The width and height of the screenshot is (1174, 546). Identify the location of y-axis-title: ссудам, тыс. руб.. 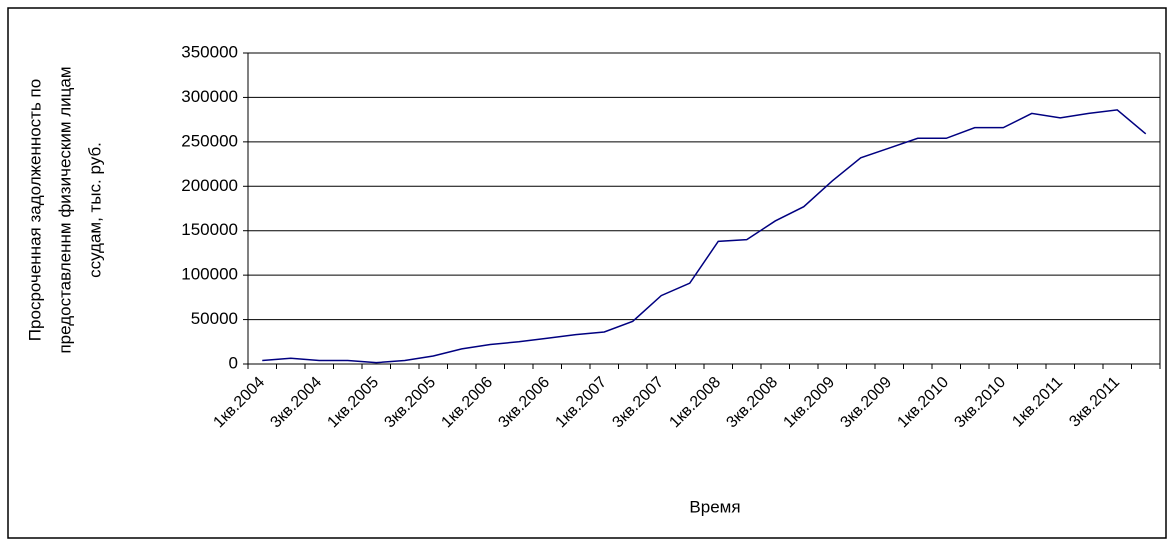
(94, 210).